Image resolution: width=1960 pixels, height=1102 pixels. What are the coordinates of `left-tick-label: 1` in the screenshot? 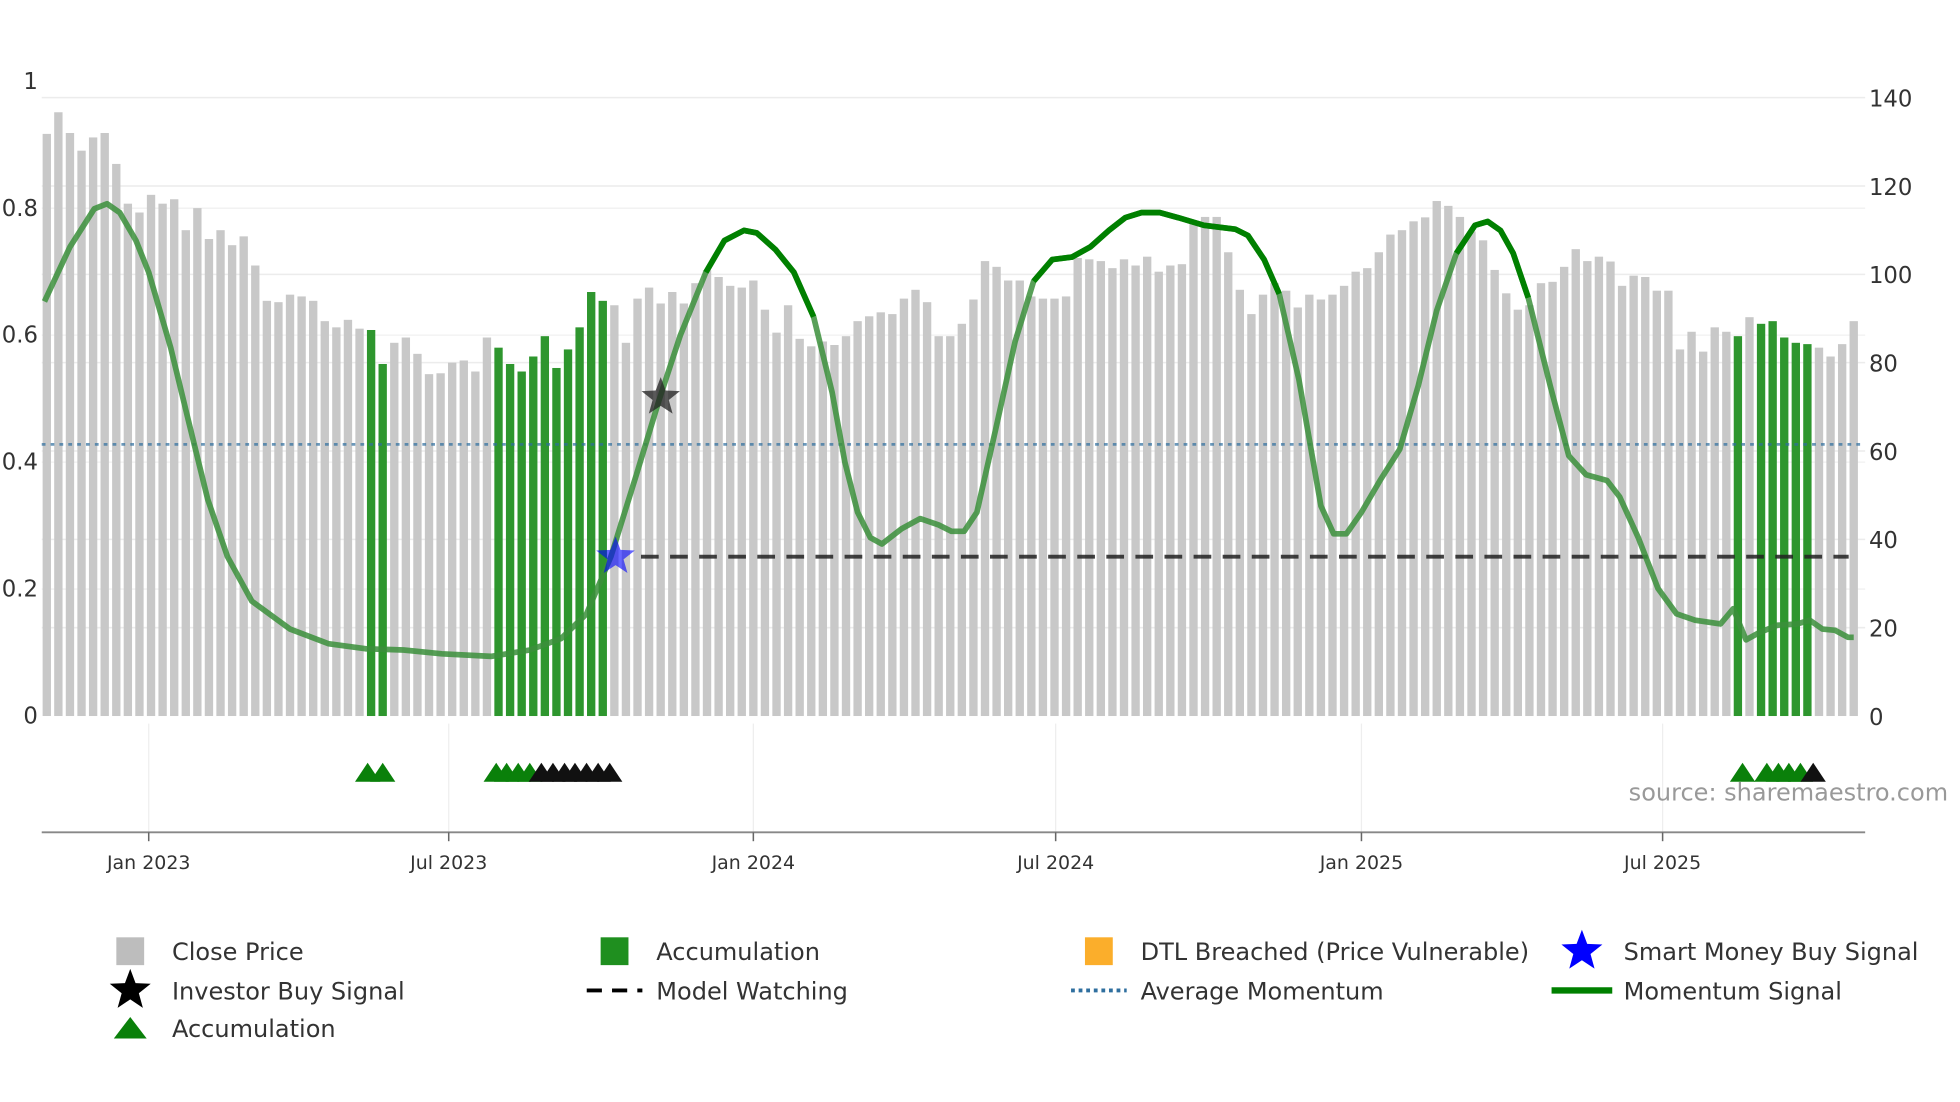 It's located at (30, 82).